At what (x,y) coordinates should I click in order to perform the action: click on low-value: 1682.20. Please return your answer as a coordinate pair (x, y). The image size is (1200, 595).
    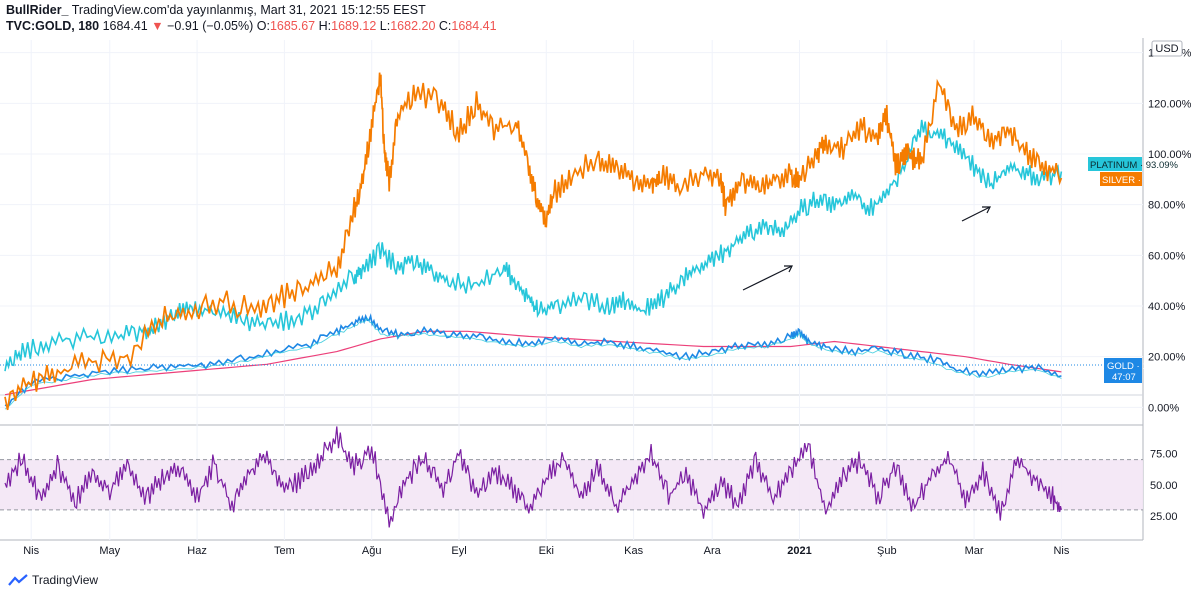
    Looking at the image, I should click on (413, 26).